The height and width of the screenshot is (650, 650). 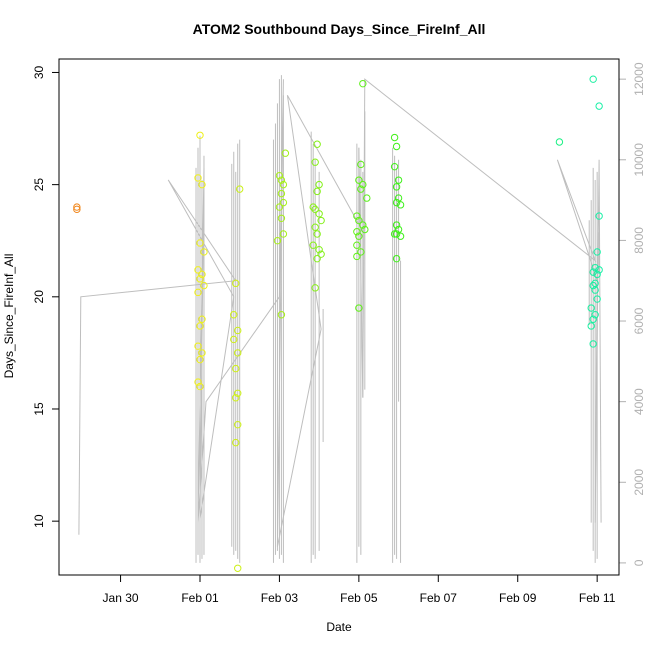 What do you see at coordinates (639, 401) in the screenshot?
I see `y2-tick-label: 4000` at bounding box center [639, 401].